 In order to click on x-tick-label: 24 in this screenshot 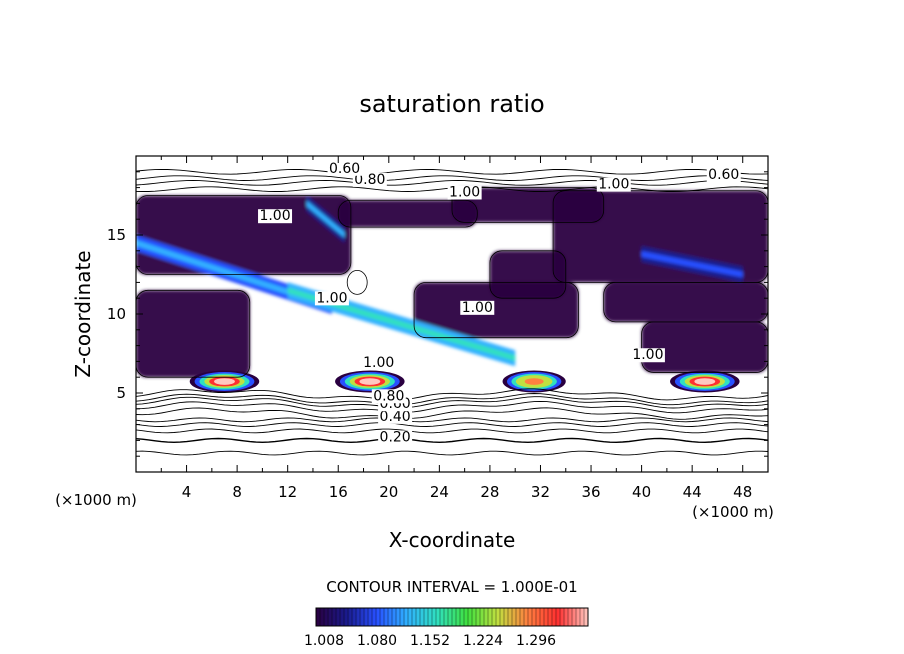, I will do `click(439, 492)`.